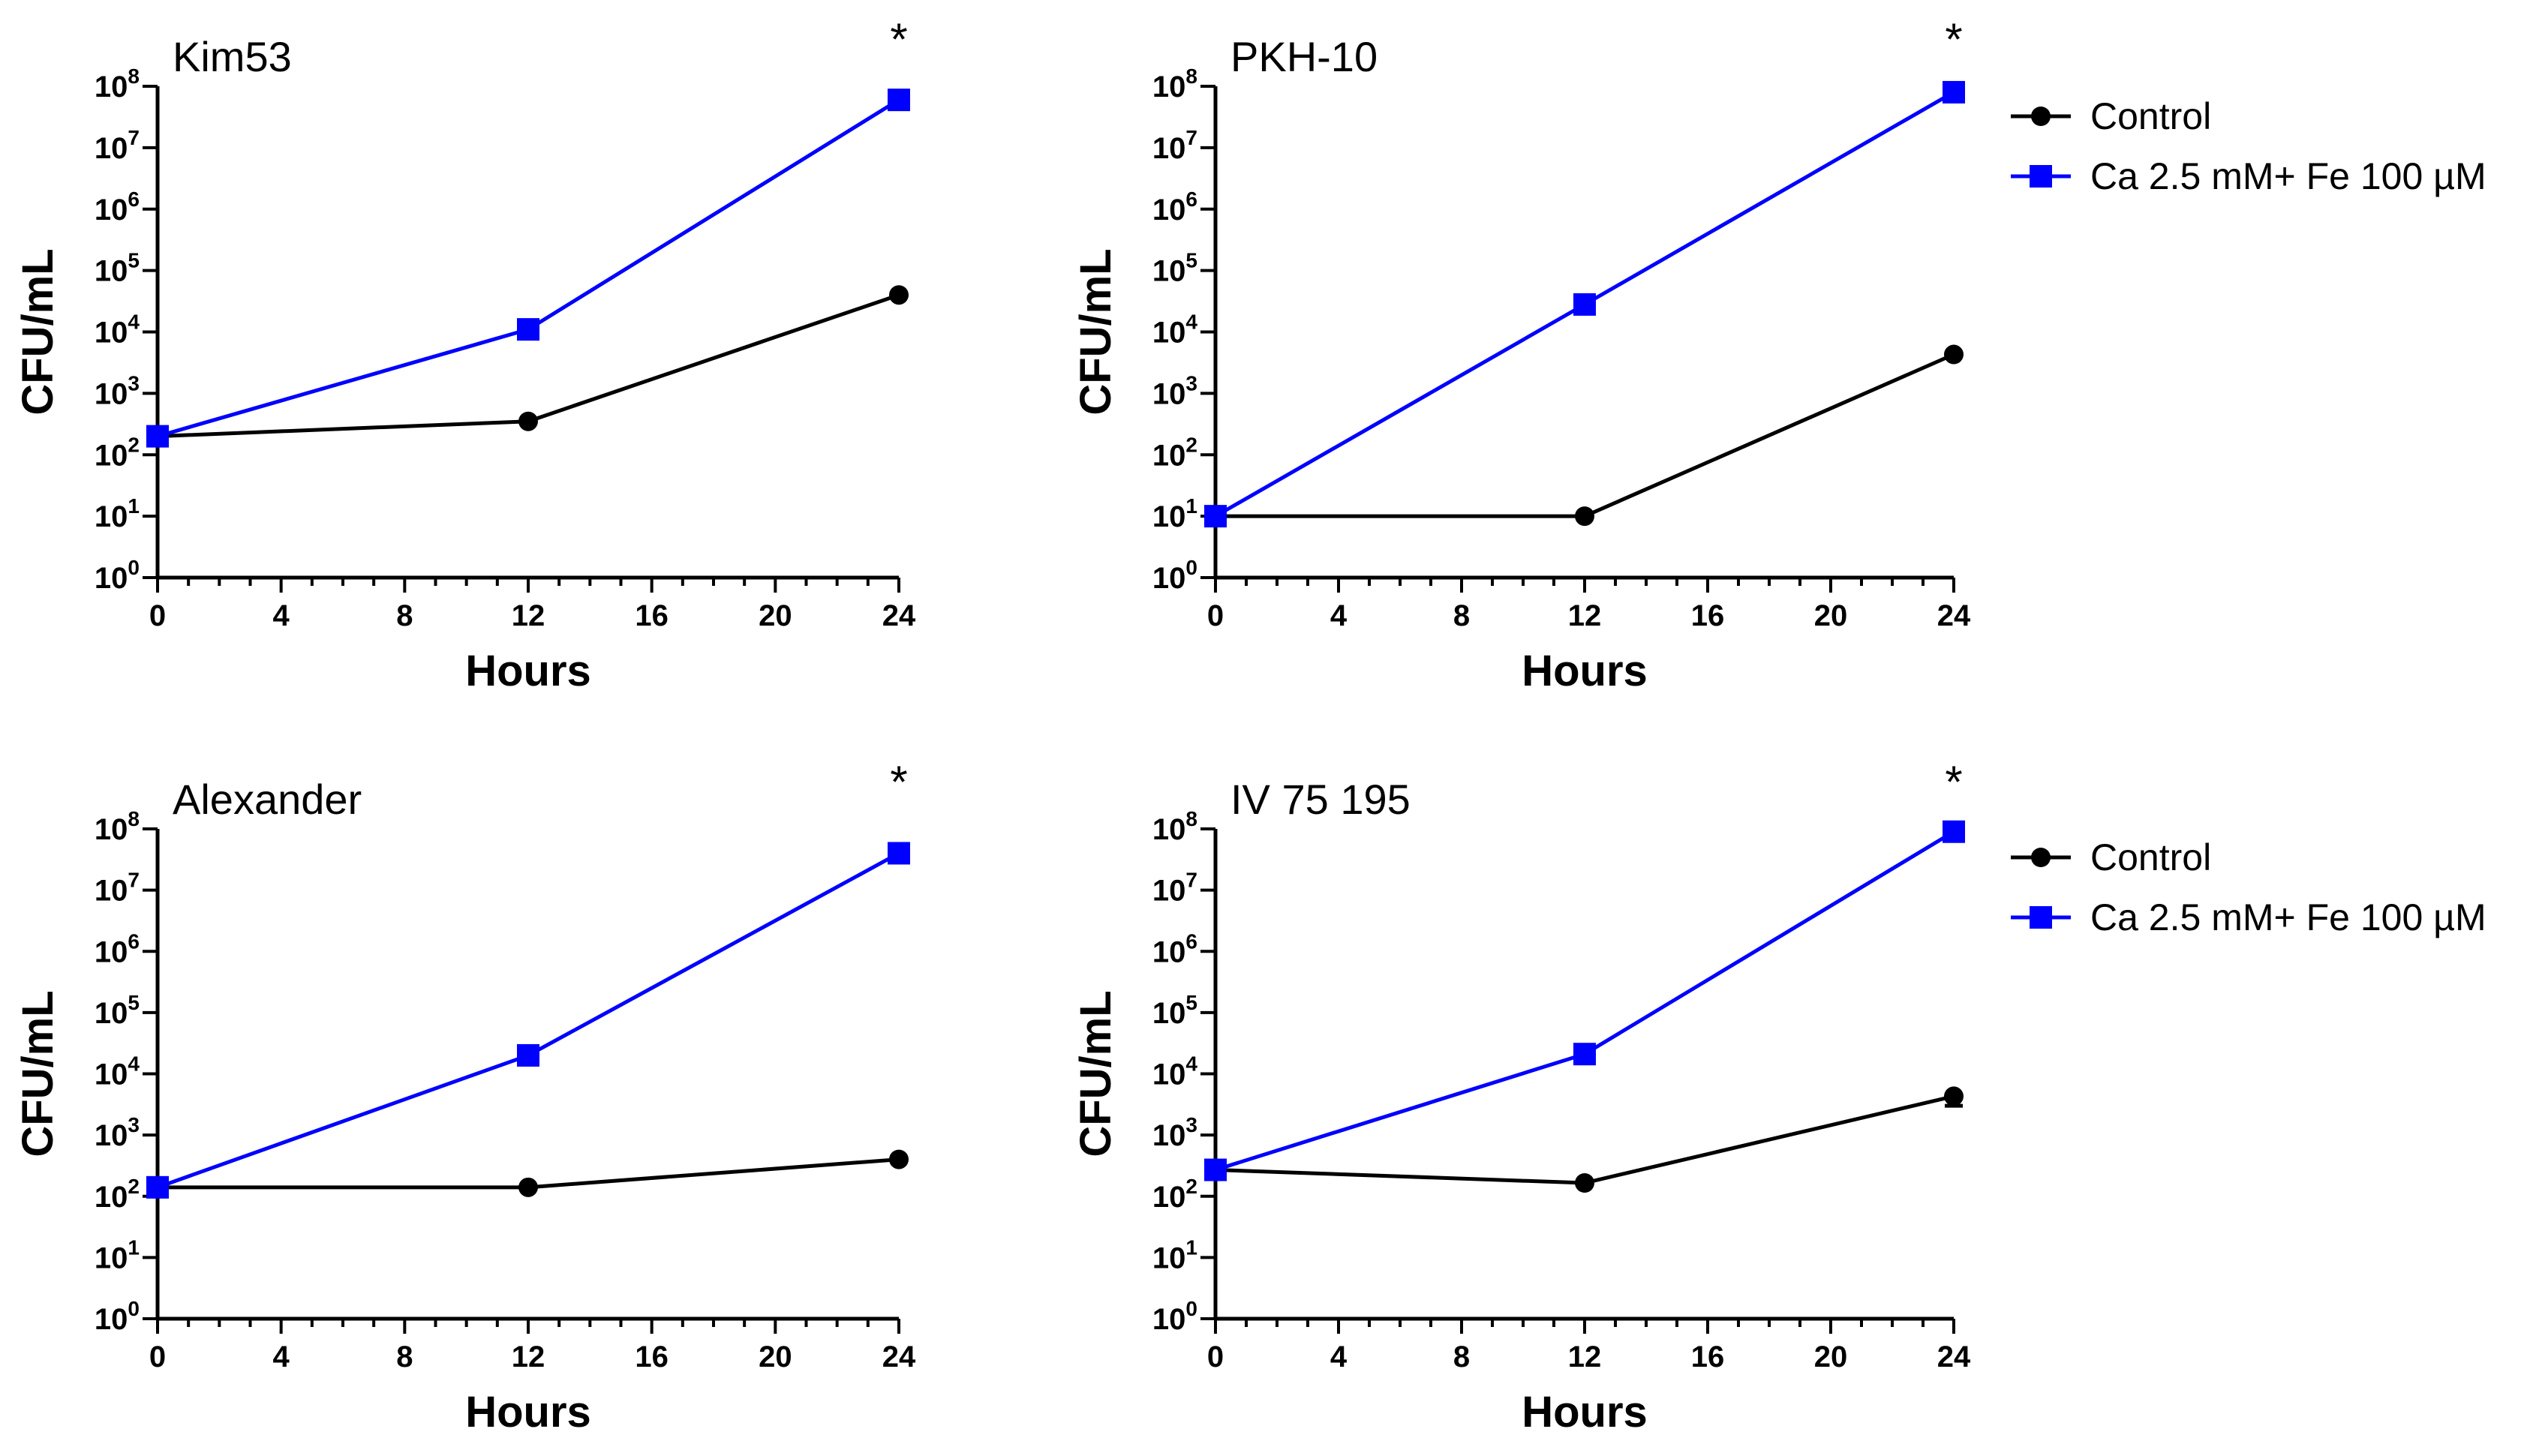  Describe the element at coordinates (2150, 116) in the screenshot. I see `legend-label: Control` at that location.